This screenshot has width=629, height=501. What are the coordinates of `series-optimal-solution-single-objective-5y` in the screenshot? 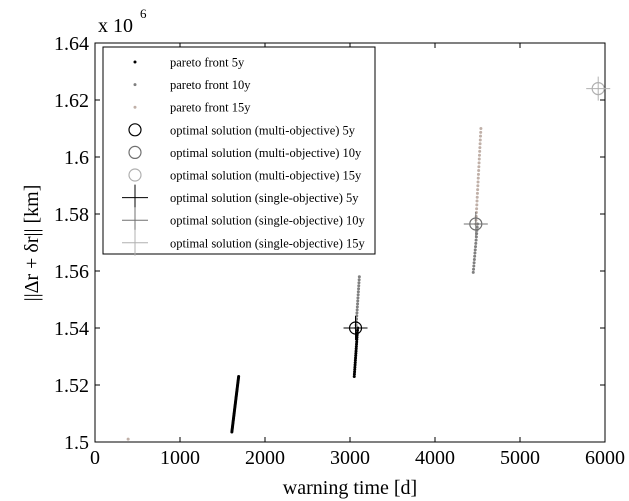 It's located at (355, 328).